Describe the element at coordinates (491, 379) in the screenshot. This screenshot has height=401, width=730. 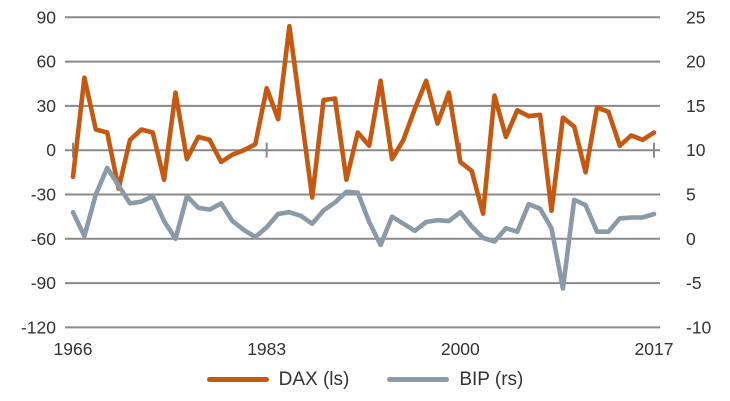
I see `legend-label-bip: BIP (rs)` at that location.